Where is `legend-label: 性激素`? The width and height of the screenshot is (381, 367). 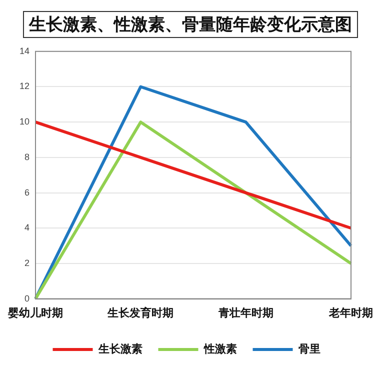 legend-label: 性激素 is located at coordinates (219, 349).